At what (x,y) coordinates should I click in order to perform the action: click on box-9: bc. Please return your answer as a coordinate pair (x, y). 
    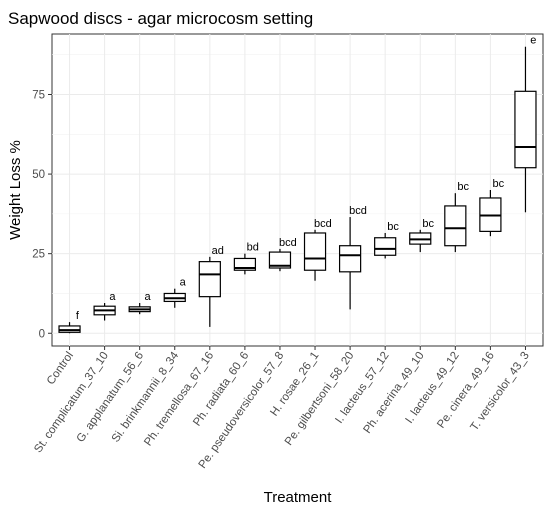
    Looking at the image, I should click on (386, 240).